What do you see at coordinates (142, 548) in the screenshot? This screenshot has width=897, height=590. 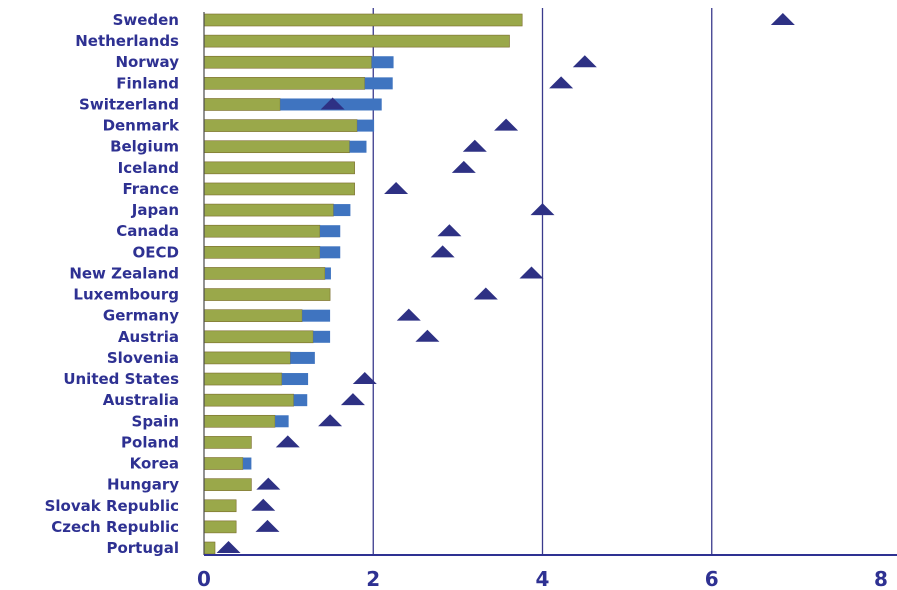 I see `category-label: Portugal` at bounding box center [142, 548].